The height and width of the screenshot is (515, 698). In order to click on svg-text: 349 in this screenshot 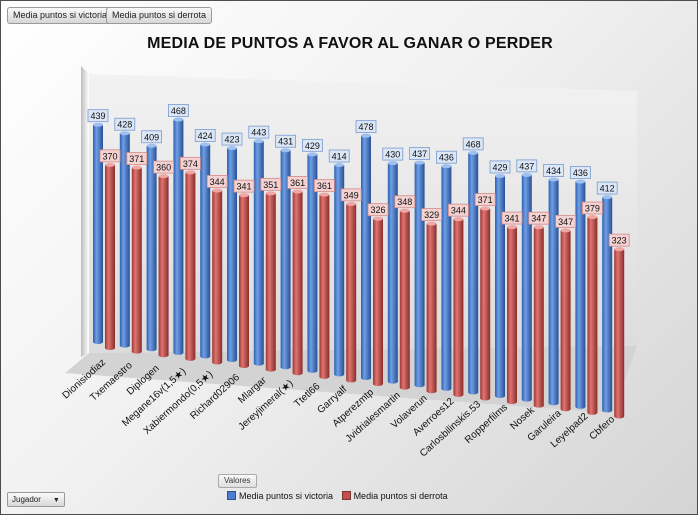, I will do `click(351, 195)`.